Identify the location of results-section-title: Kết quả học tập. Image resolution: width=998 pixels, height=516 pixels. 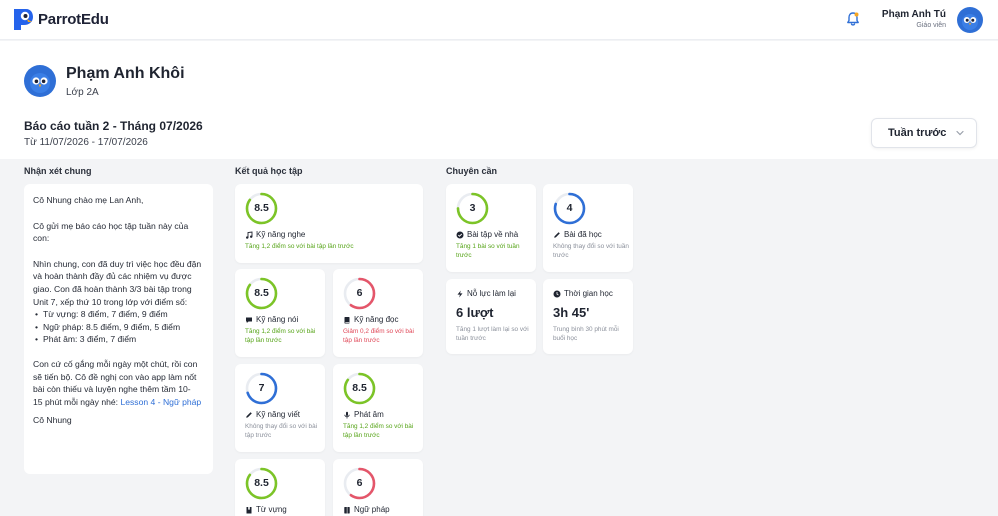
(269, 171).